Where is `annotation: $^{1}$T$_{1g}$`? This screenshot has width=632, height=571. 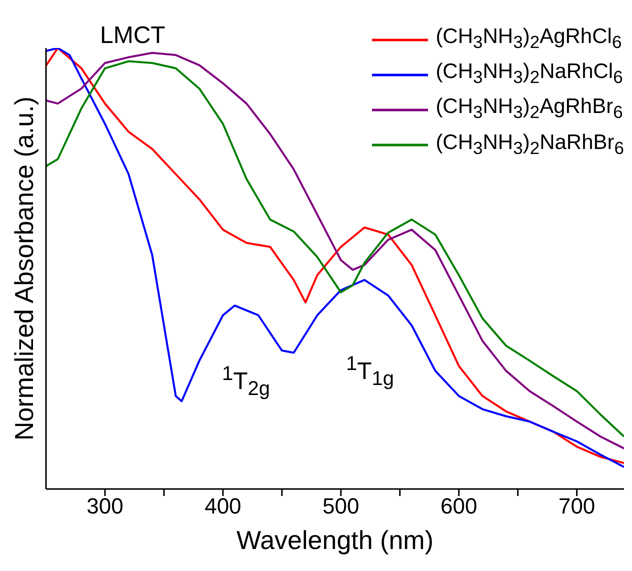
annotation: $^{1}$T$_{1g}$ is located at coordinates (370, 371).